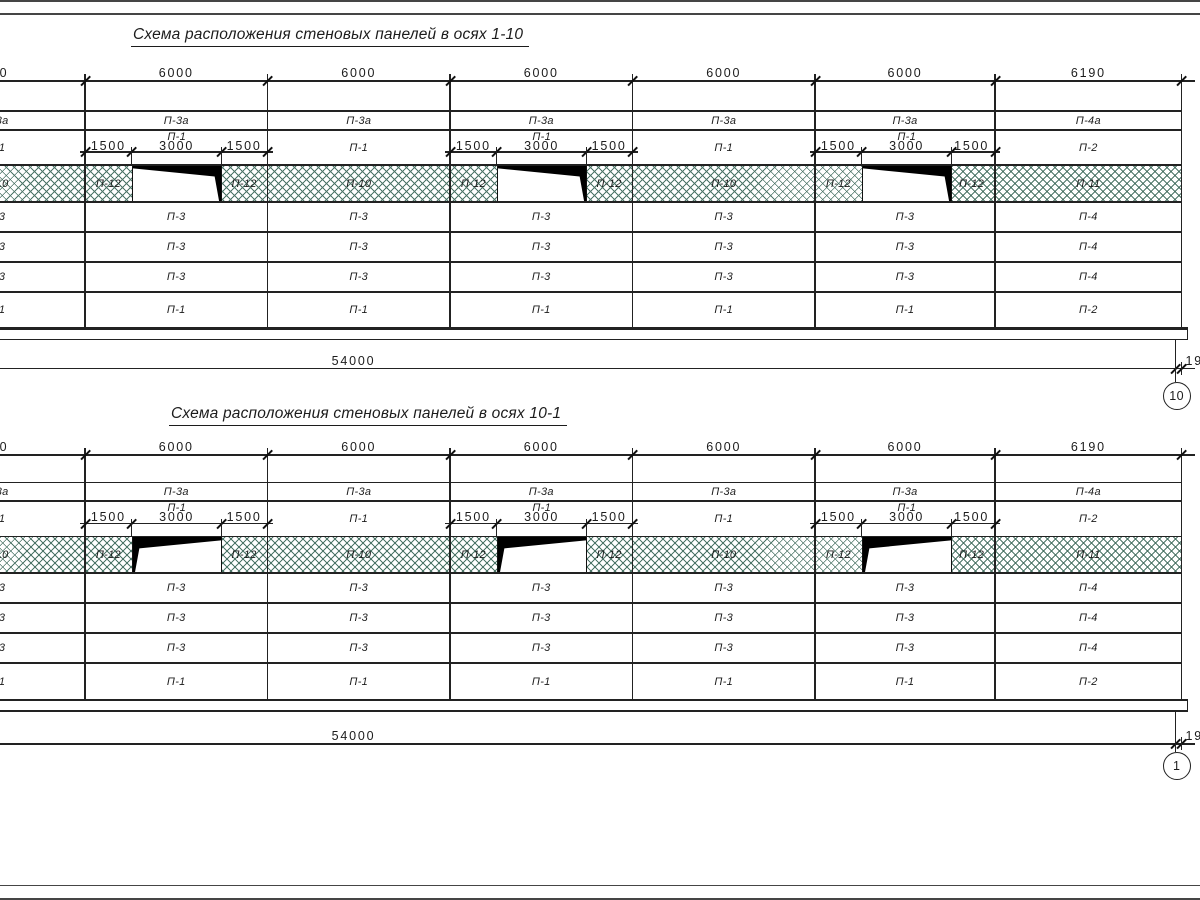  Describe the element at coordinates (353, 360) in the screenshot. I see `total-dim-label: 54000` at that location.